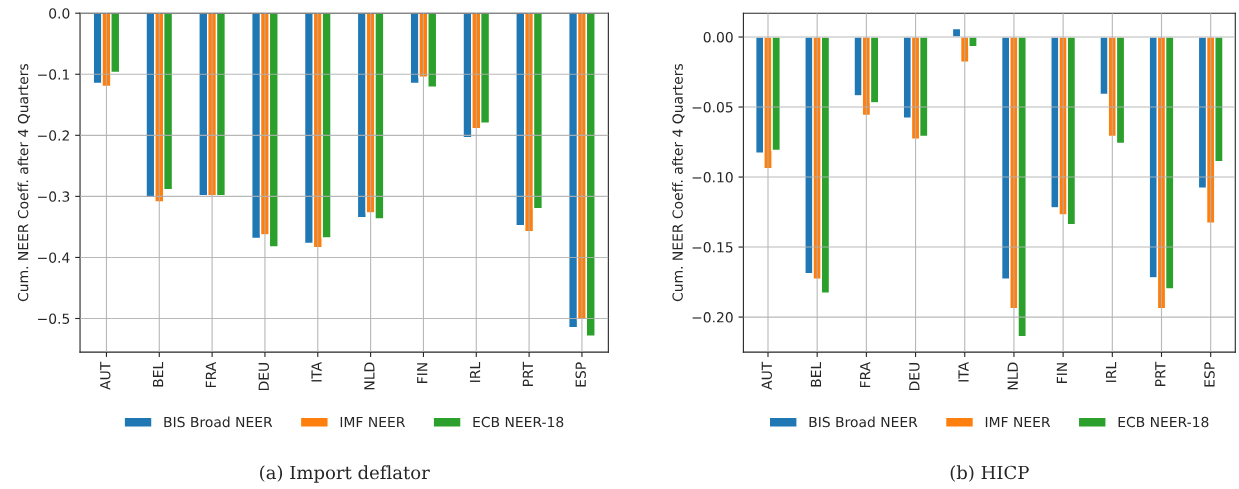  What do you see at coordinates (712, 107) in the screenshot?
I see `y-tick-label: −0.05` at bounding box center [712, 107].